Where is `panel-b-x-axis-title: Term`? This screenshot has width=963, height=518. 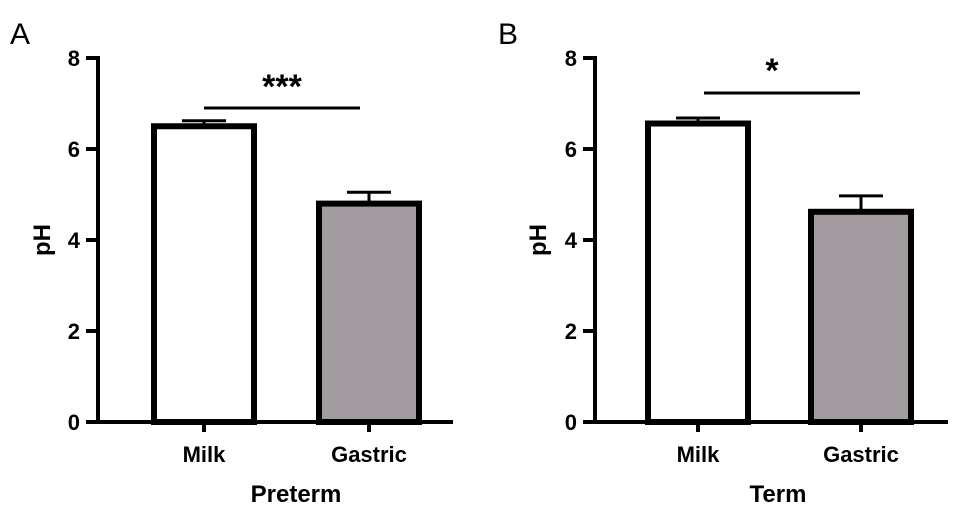 panel-b-x-axis-title: Term is located at coordinates (778, 494).